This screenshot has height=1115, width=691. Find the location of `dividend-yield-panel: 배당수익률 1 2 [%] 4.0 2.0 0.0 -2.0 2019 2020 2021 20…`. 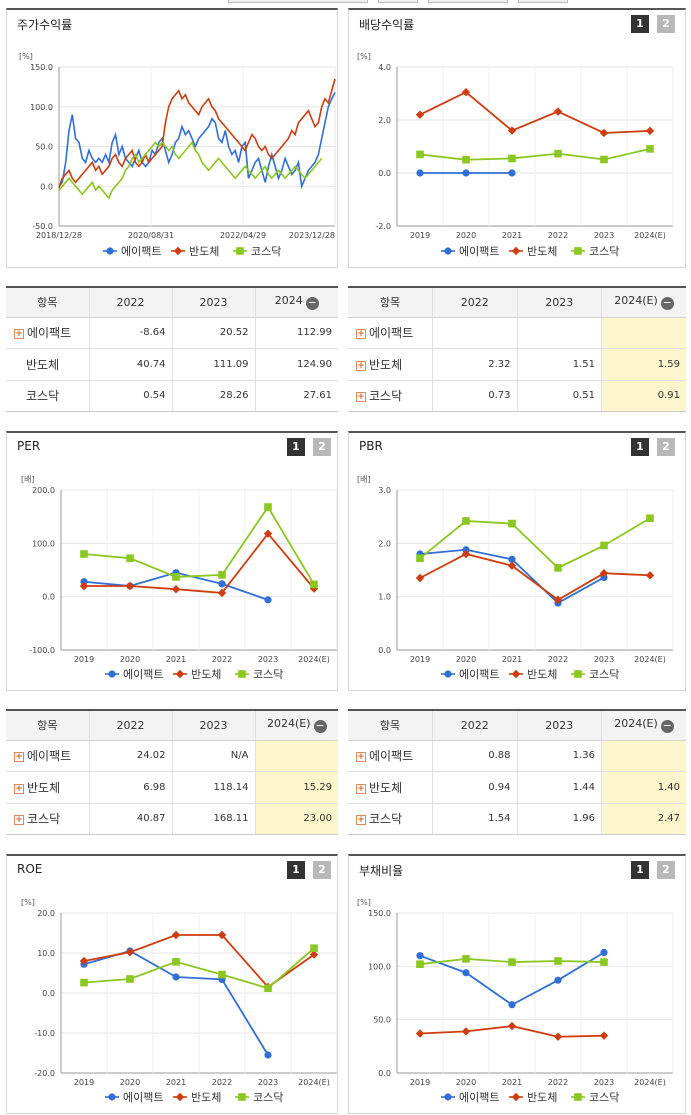

dividend-yield-panel: 배당수익률 1 2 [%] 4.0 2.0 0.0 -2.0 2019 2020 2021 20… is located at coordinates (517, 138).